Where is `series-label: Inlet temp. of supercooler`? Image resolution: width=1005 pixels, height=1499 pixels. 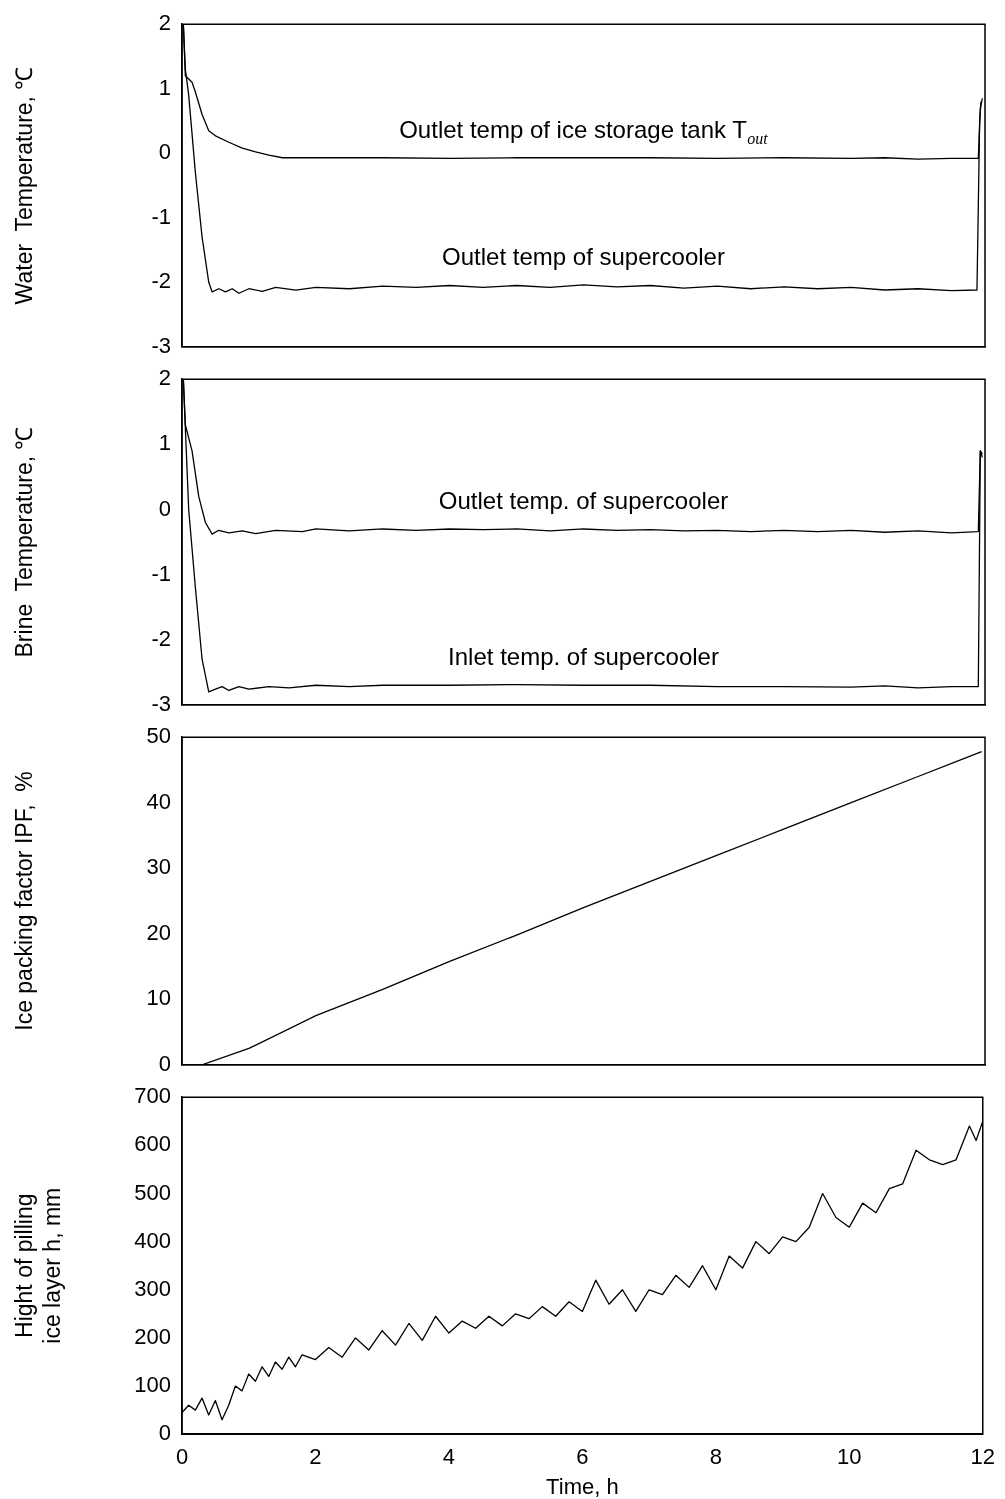 series-label: Inlet temp. of supercooler is located at coordinates (583, 657).